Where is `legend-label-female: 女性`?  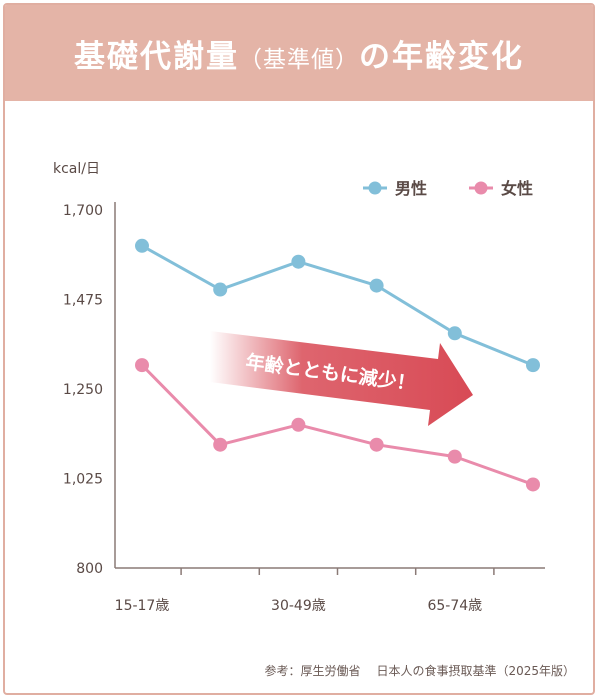 legend-label-female: 女性 is located at coordinates (517, 188).